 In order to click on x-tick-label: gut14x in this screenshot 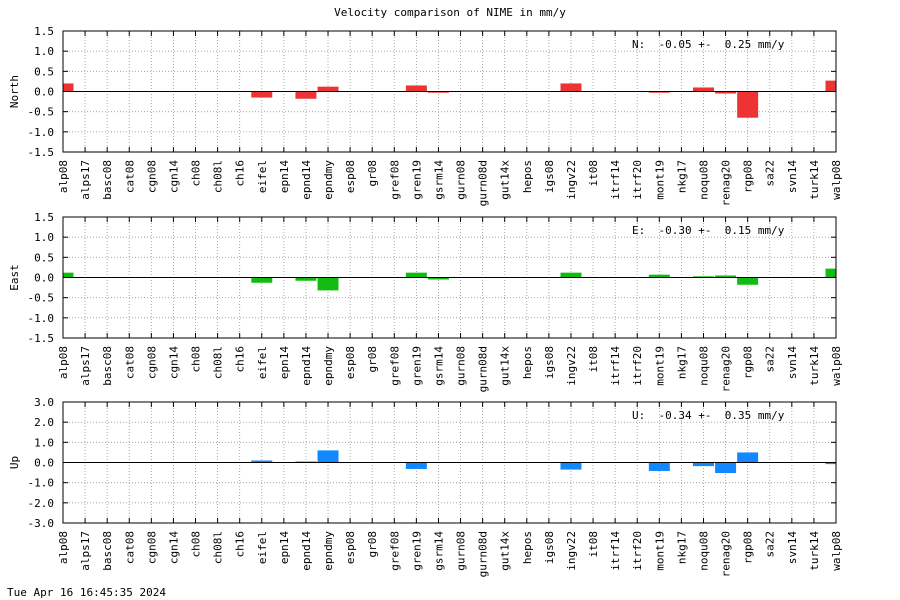, I will do `click(505, 180)`.